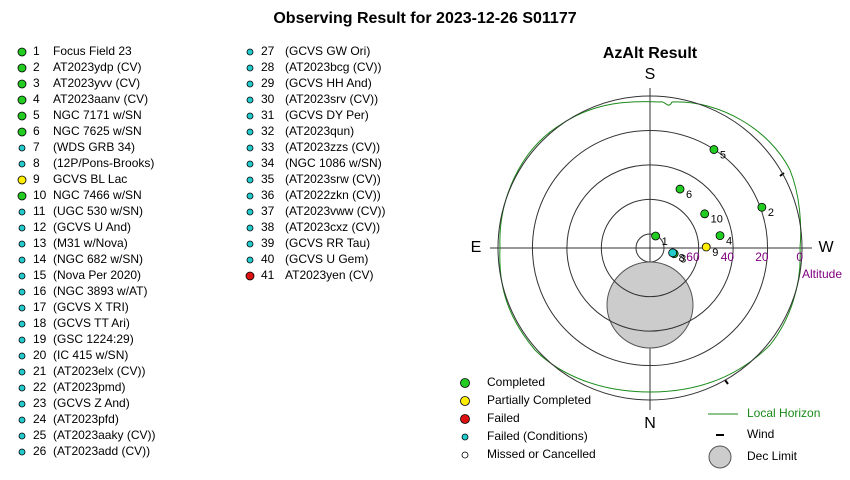  Describe the element at coordinates (93, 339) in the screenshot. I see `target-name: (GSC 1224:29)` at that location.